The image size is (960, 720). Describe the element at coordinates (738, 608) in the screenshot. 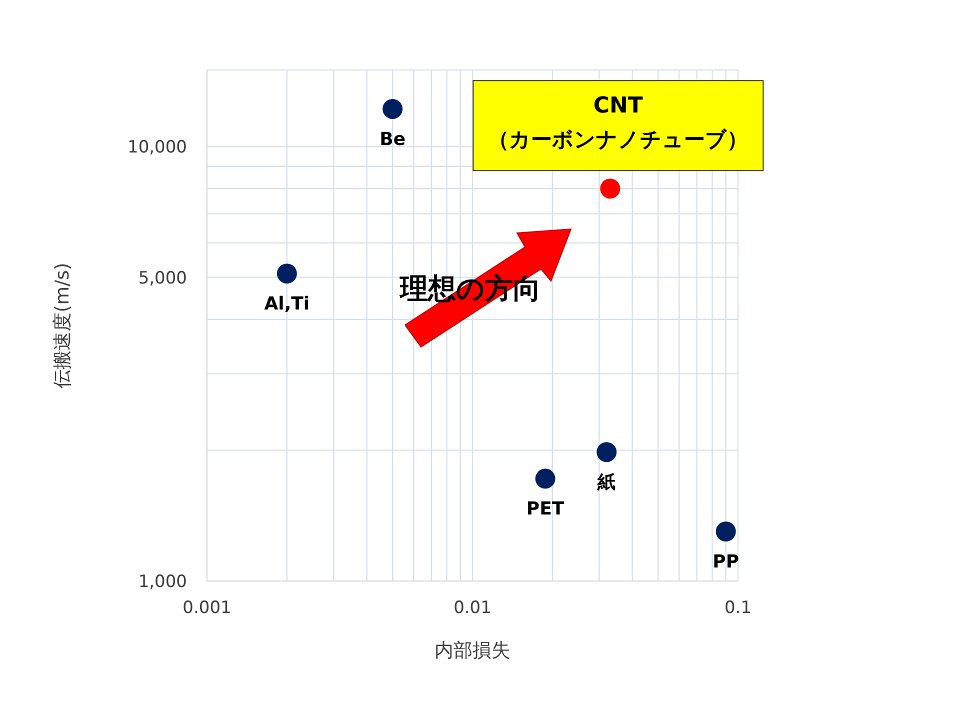

I see `x-tick-label: 0.1` at that location.